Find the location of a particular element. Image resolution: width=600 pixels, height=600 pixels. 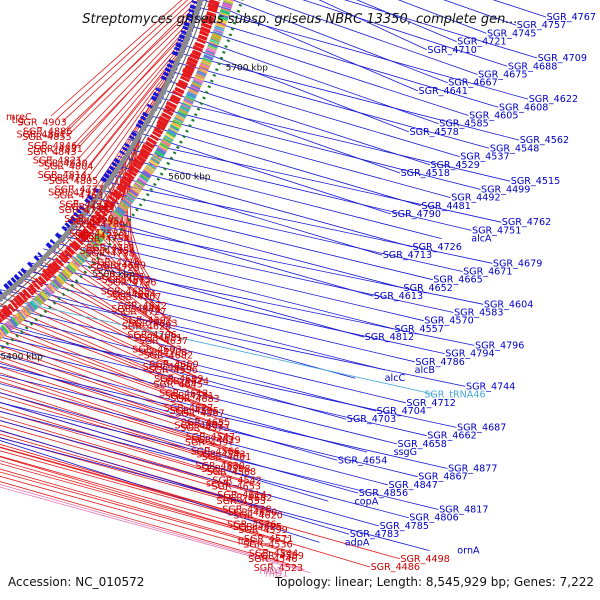

gene-label-left: SGR_4763 is located at coordinates (78, 195).